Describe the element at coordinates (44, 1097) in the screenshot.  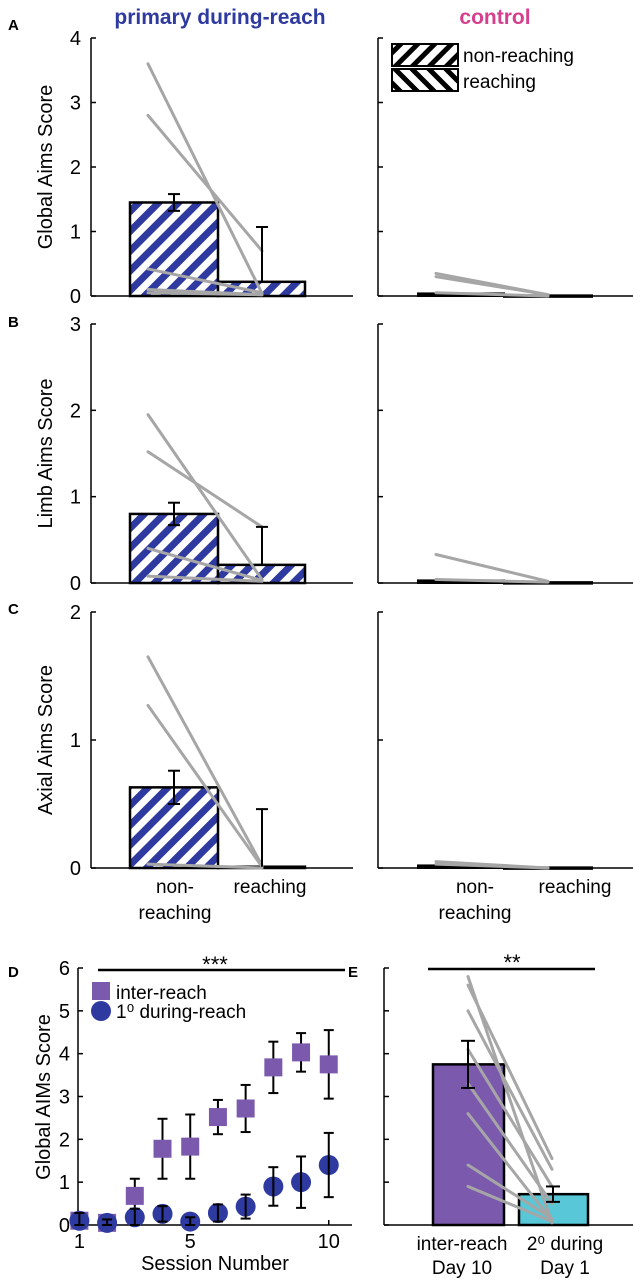
I see `y-axis-label: Global AIMs Score` at that location.